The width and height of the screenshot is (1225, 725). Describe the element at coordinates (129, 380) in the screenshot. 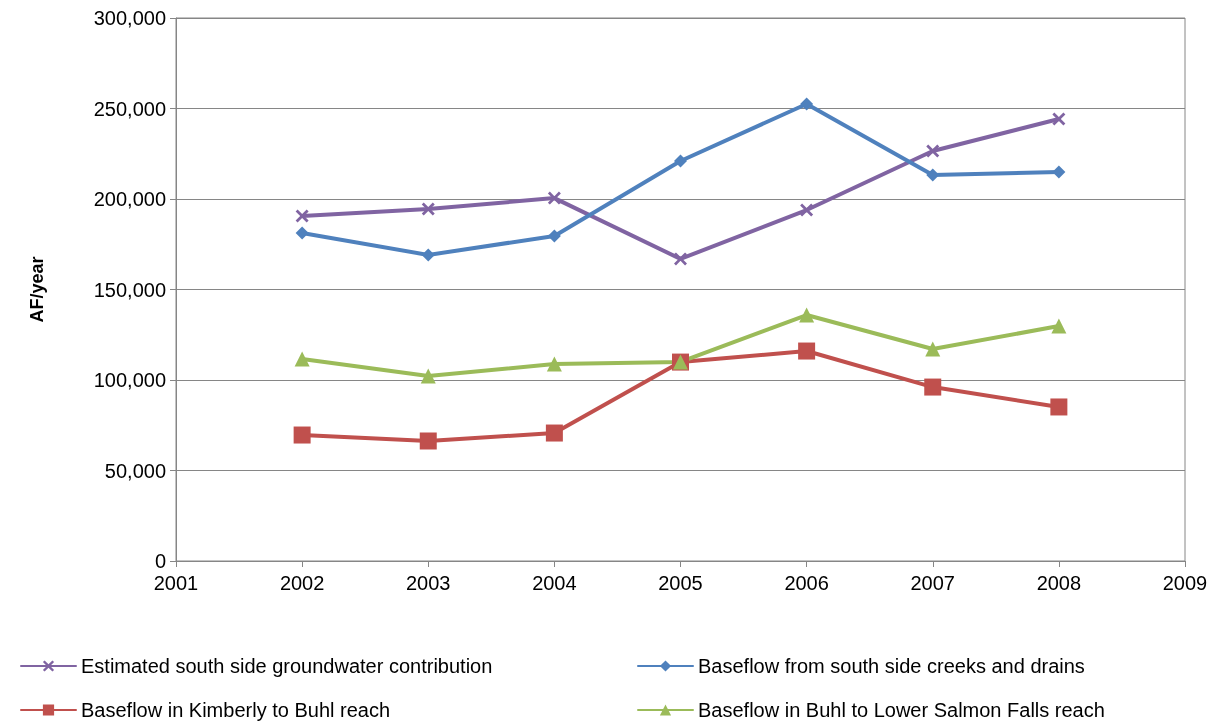

I see `y-tick-label: 100,000` at that location.